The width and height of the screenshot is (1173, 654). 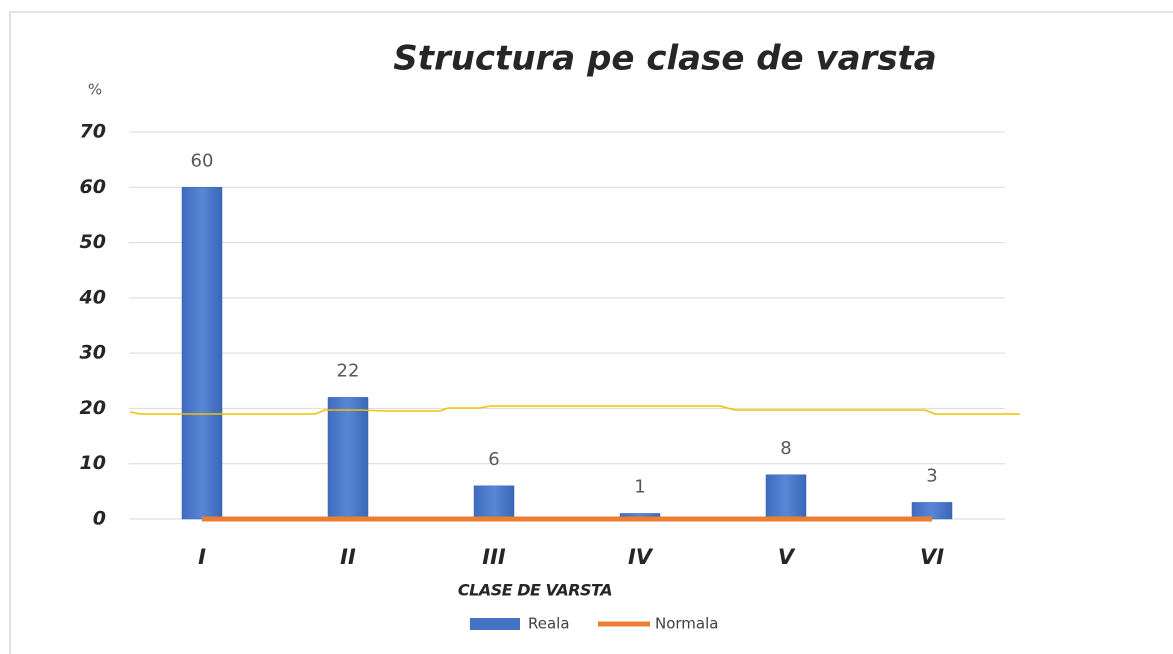 What do you see at coordinates (348, 557) in the screenshot?
I see `x-tick-label: II` at bounding box center [348, 557].